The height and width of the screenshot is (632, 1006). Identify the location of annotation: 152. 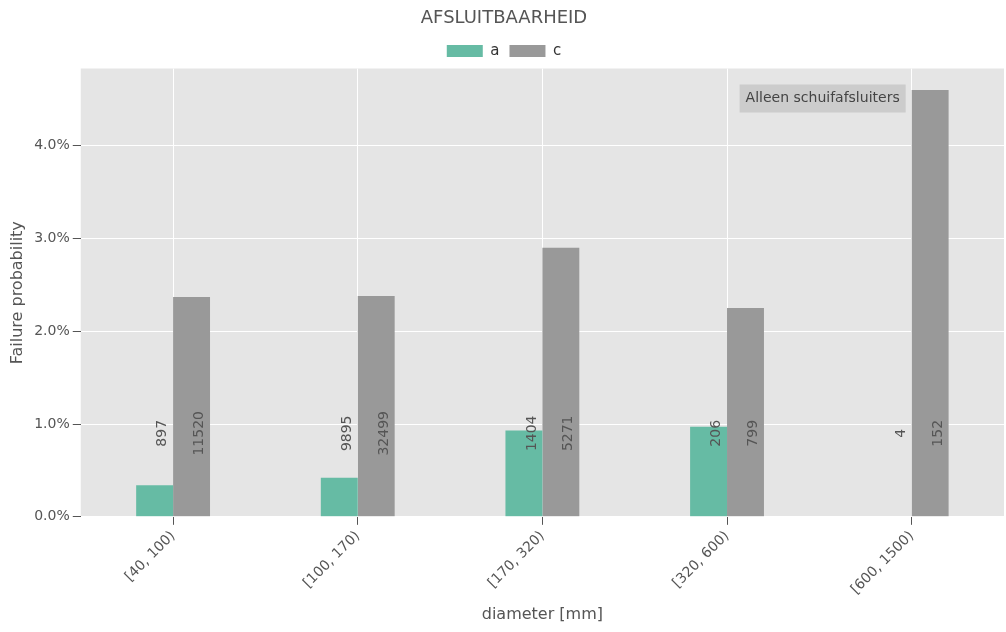
(936, 433).